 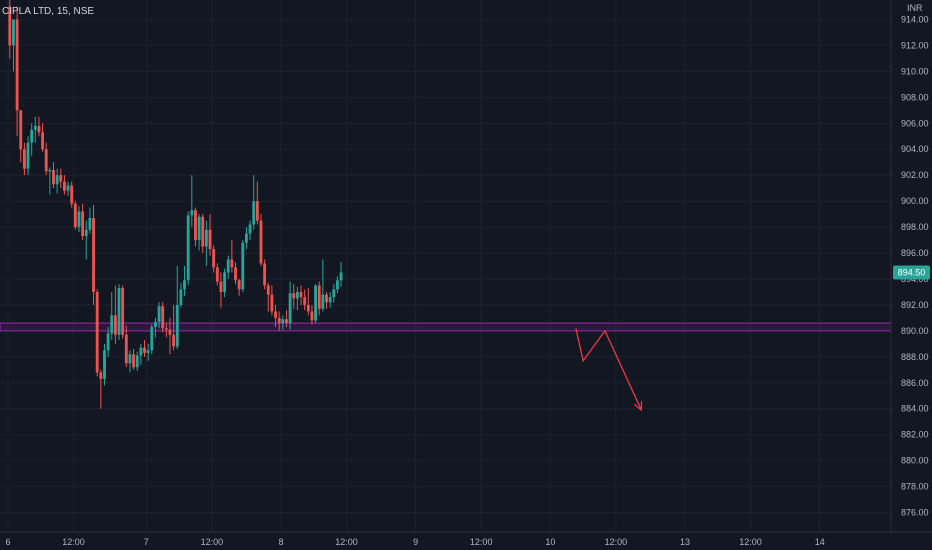 I want to click on support-zone, so click(x=446, y=327).